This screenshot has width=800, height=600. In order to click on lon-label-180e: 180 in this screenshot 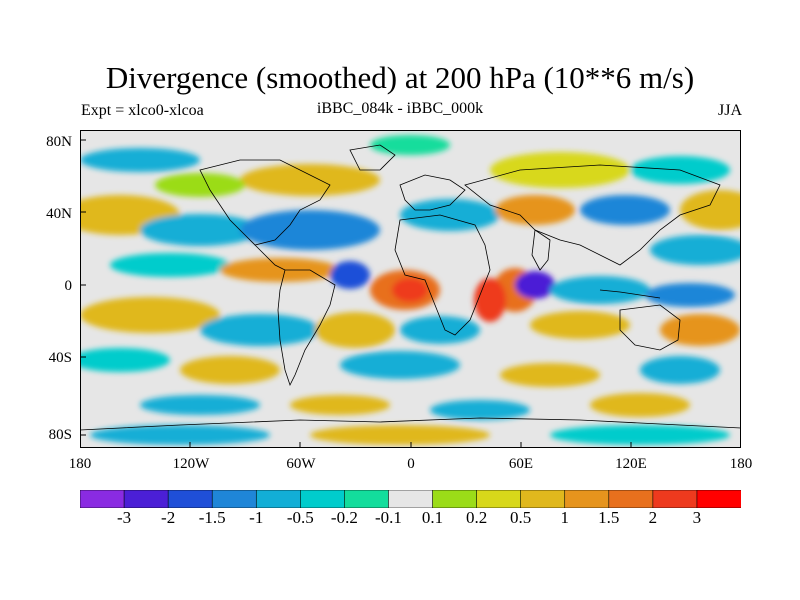, I will do `click(741, 464)`.